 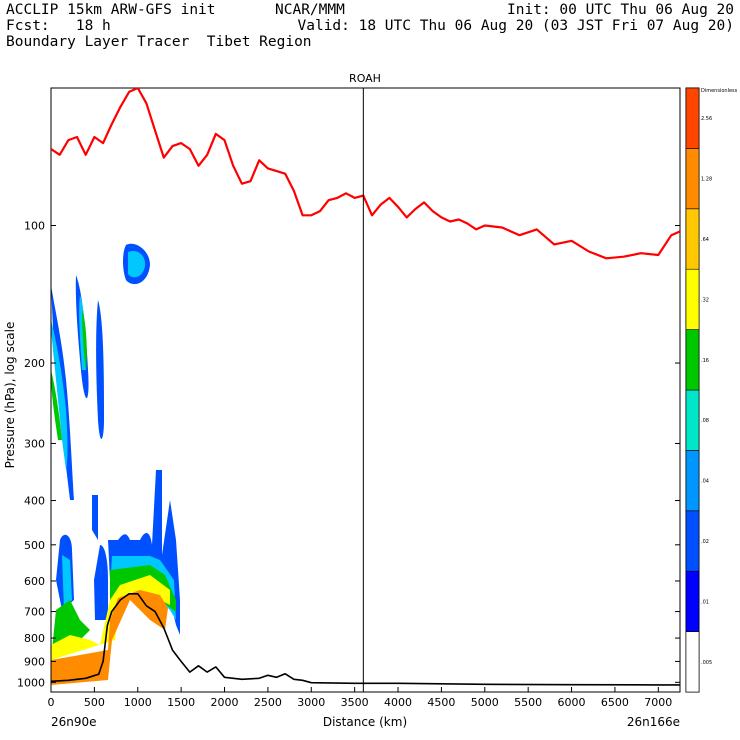 I want to click on x-tick-label: 2500, so click(x=268, y=702).